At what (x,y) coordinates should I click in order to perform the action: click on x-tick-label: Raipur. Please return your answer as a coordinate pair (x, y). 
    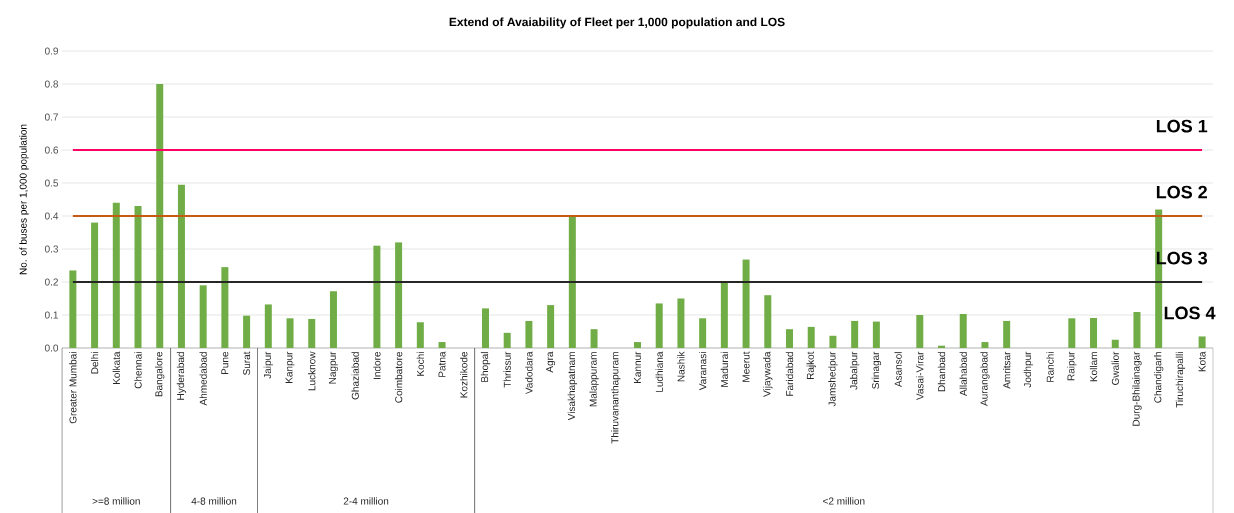
    Looking at the image, I should click on (1072, 365).